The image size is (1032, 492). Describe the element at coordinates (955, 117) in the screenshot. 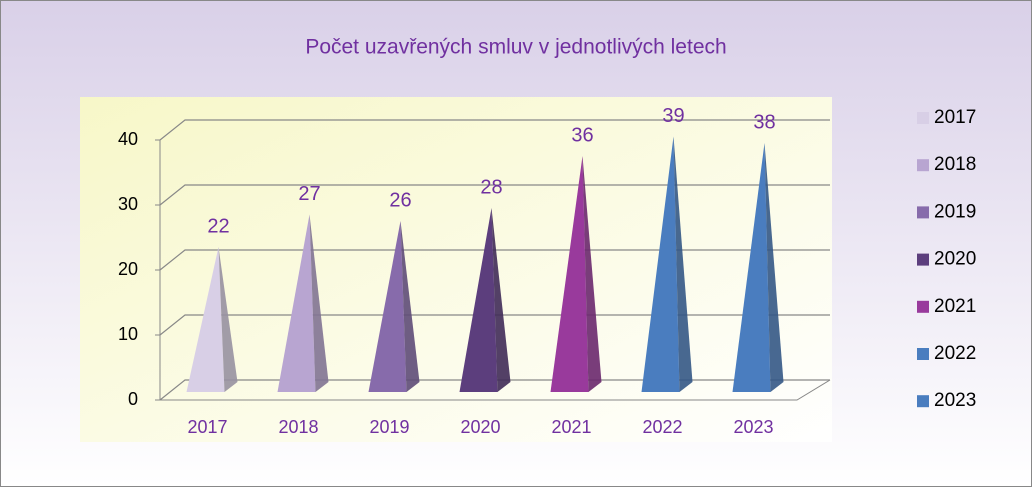

I see `legend-label: 2017` at that location.